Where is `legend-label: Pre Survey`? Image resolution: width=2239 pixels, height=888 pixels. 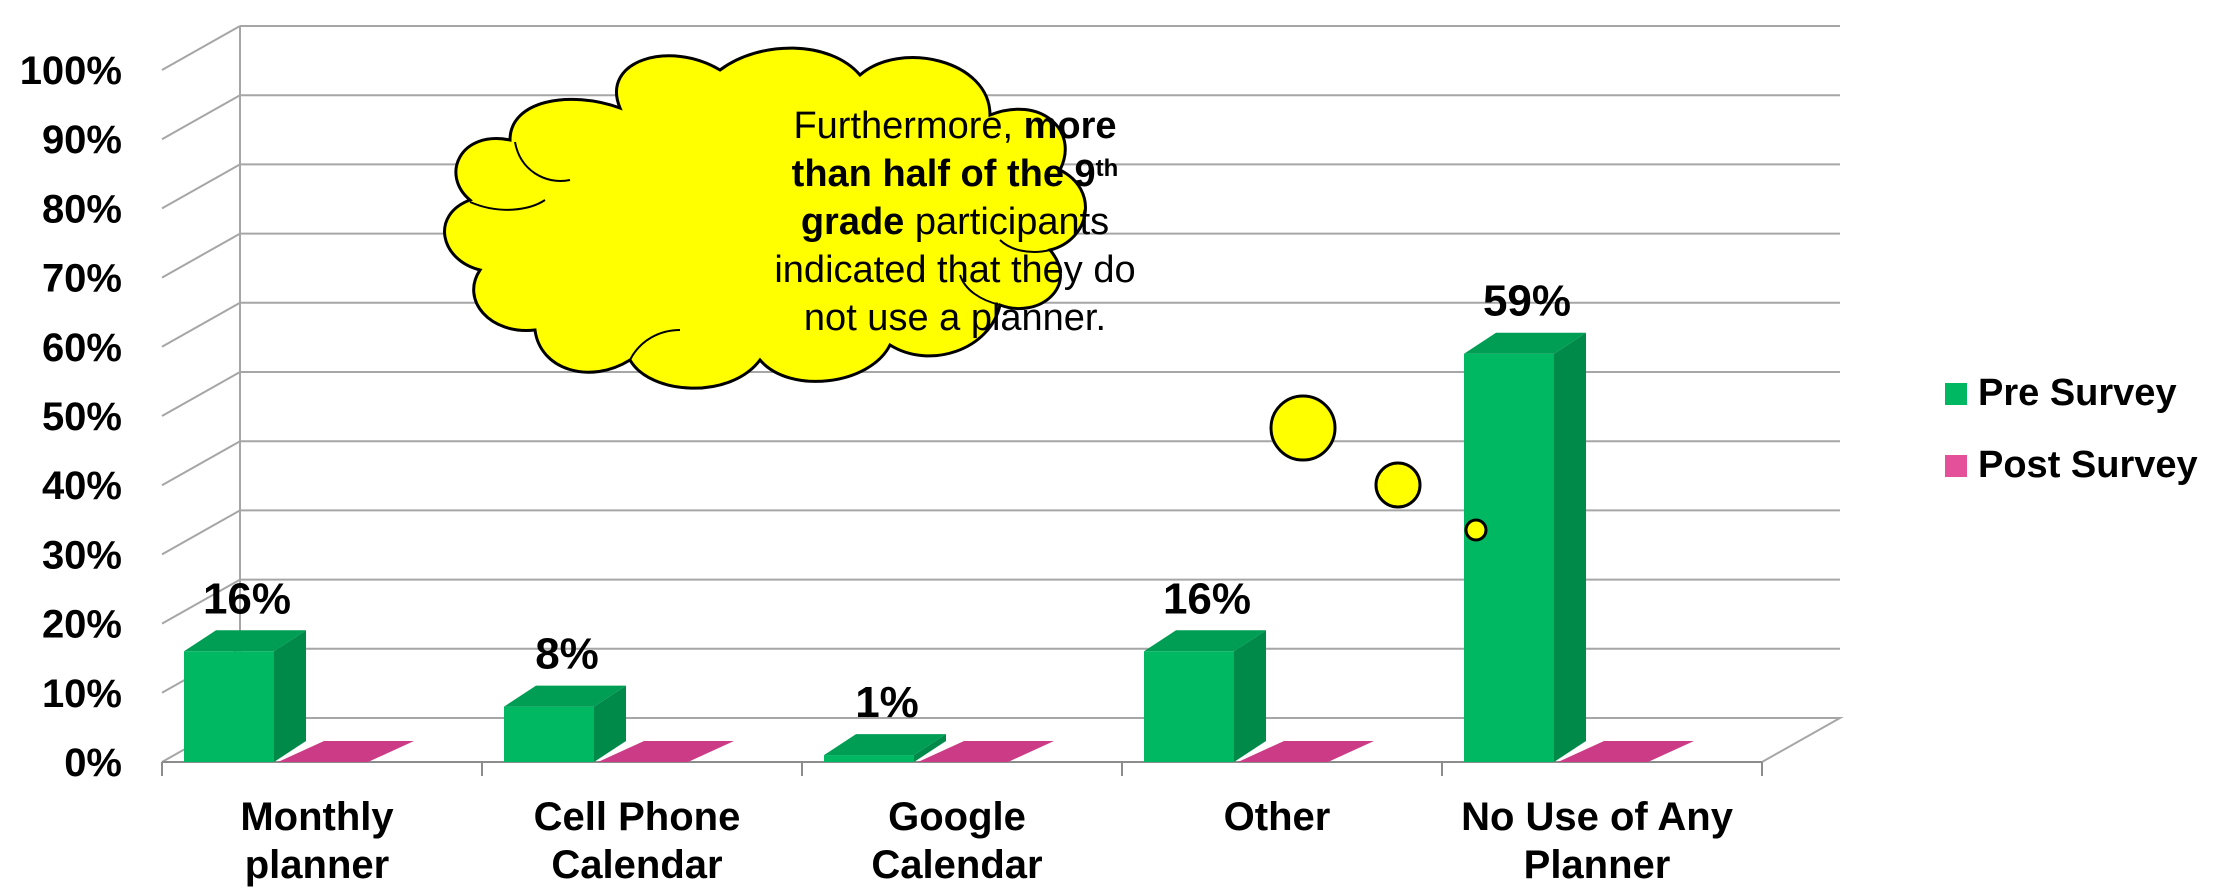 legend-label: Pre Survey is located at coordinates (2077, 393).